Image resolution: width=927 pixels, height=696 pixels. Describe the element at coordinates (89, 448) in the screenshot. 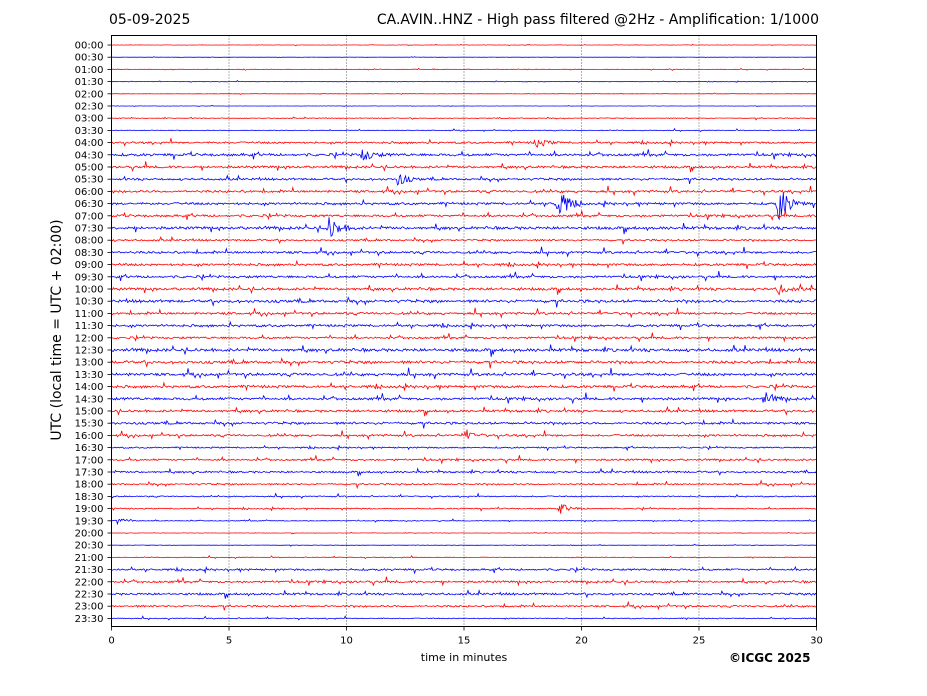

I see `y-tick-label: 16:30` at that location.